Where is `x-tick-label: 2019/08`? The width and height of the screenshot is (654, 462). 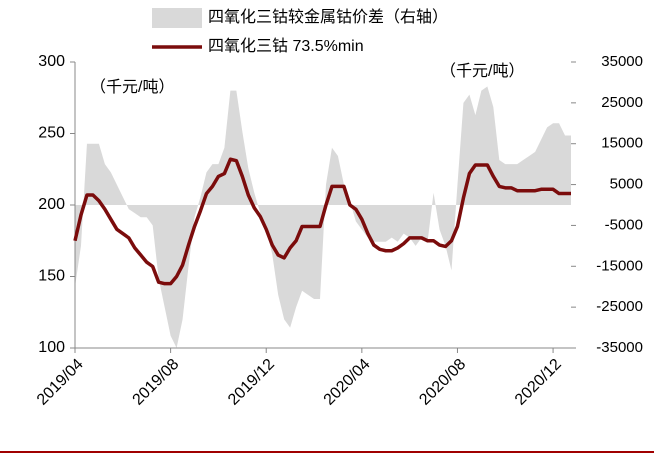
x-tick-label: 2019/08 is located at coordinates (156, 382).